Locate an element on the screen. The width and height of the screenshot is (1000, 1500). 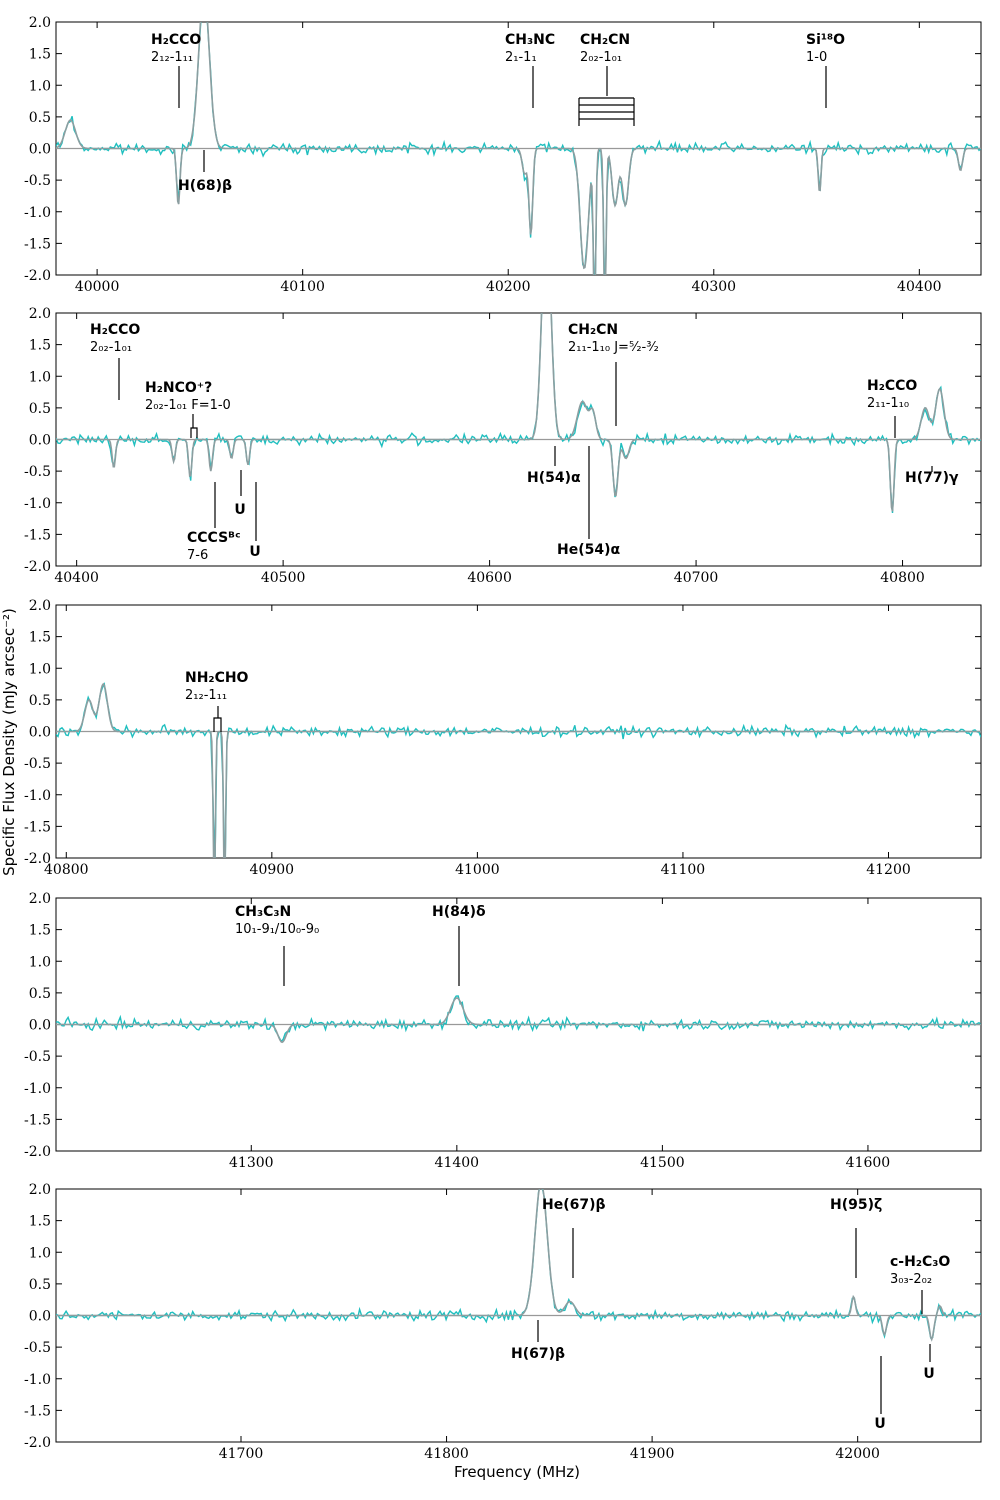
line-label-u1: U is located at coordinates (239, 510).